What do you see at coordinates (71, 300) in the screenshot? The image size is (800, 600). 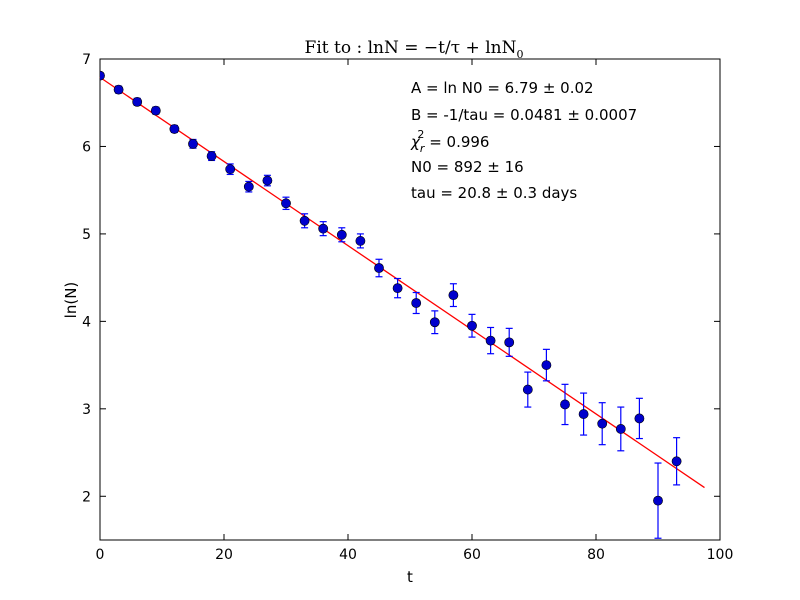 I see `y-axis-label: ln(N)` at bounding box center [71, 300].